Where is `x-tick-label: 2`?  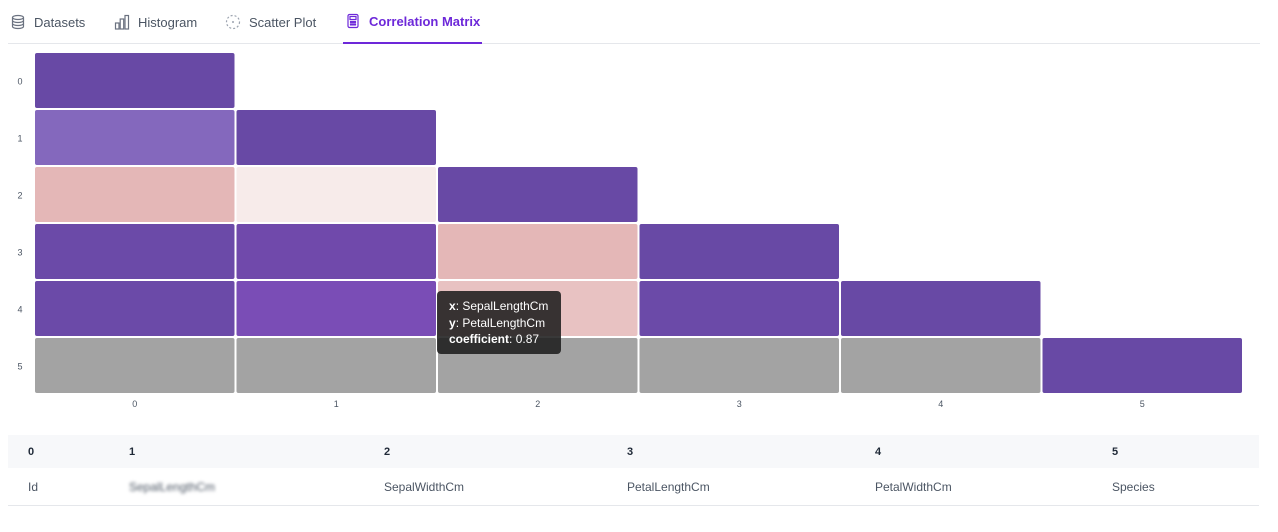
x-tick-label: 2 is located at coordinates (537, 404).